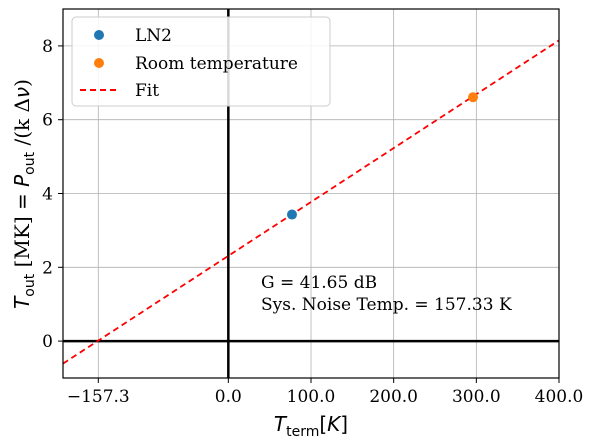  What do you see at coordinates (393, 397) in the screenshot?
I see `x-tick-label-3: 200.0` at bounding box center [393, 397].